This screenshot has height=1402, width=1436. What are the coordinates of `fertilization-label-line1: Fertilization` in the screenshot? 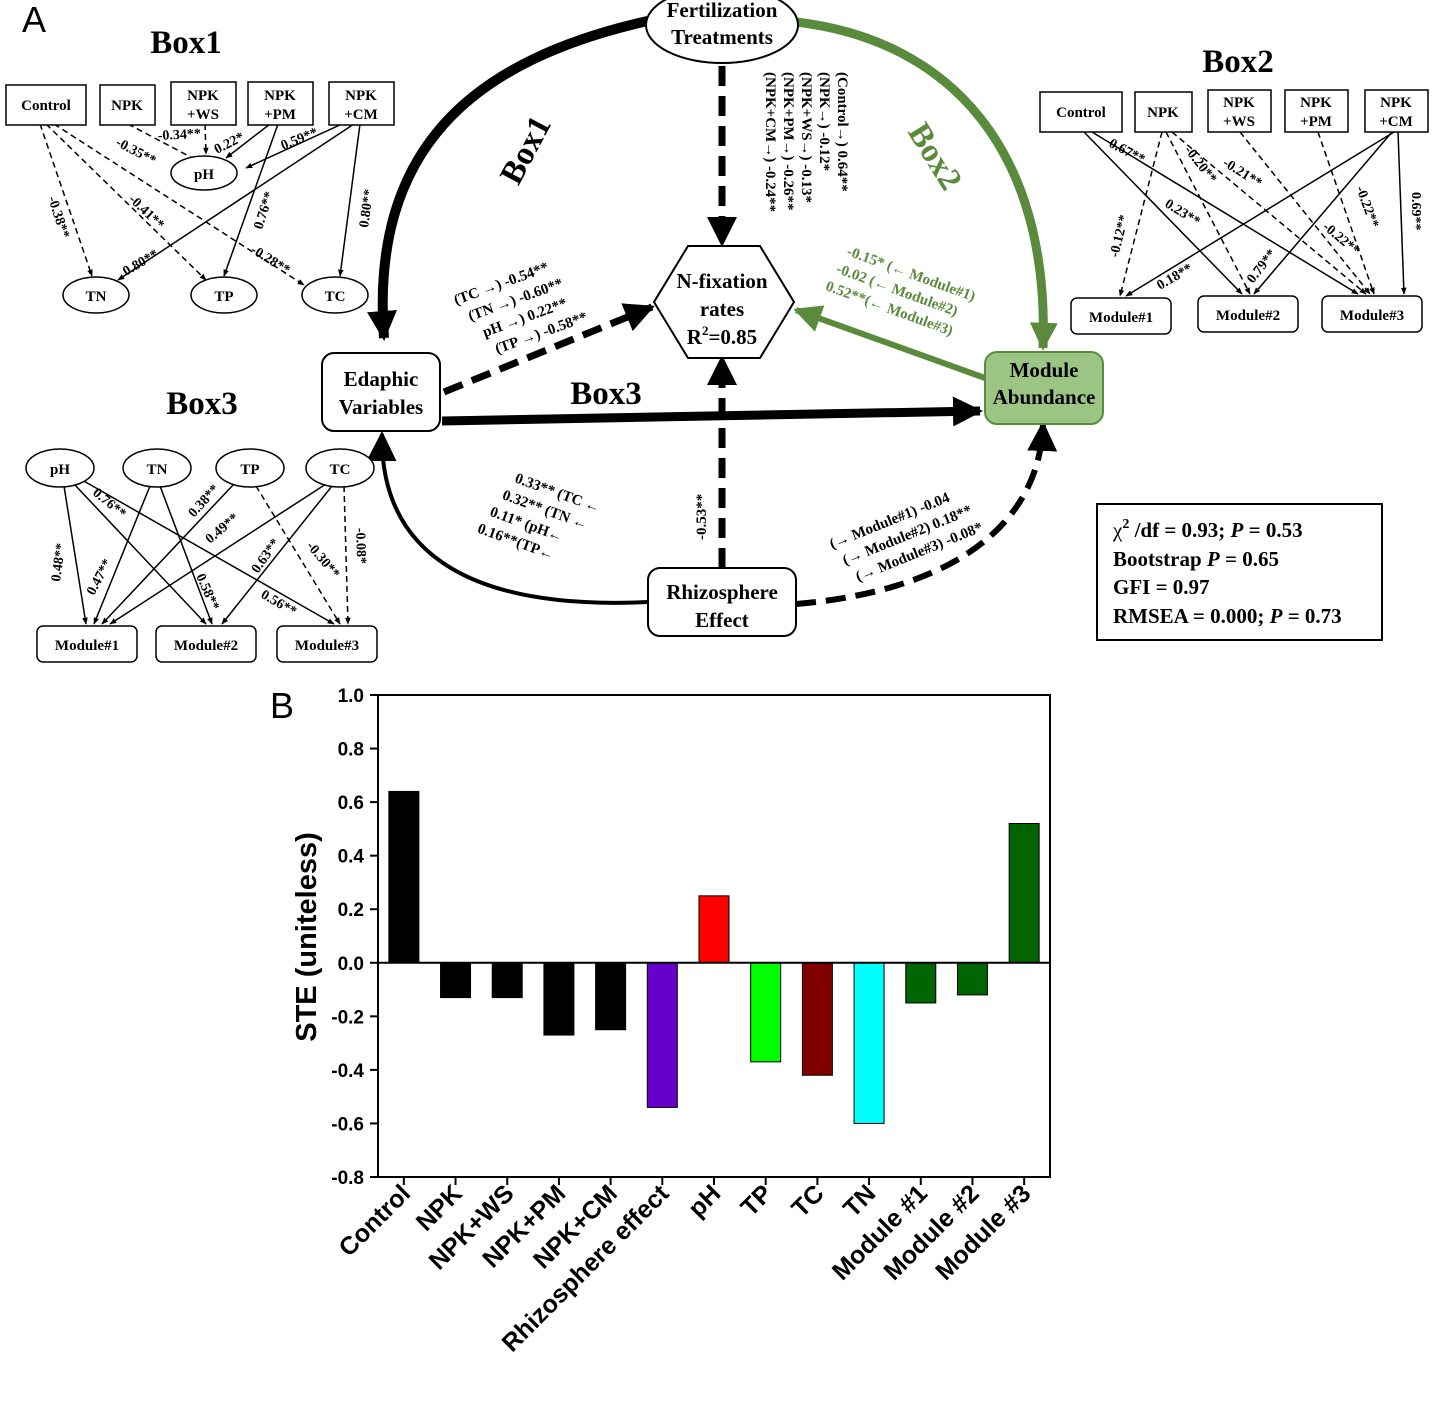 It's located at (722, 11).